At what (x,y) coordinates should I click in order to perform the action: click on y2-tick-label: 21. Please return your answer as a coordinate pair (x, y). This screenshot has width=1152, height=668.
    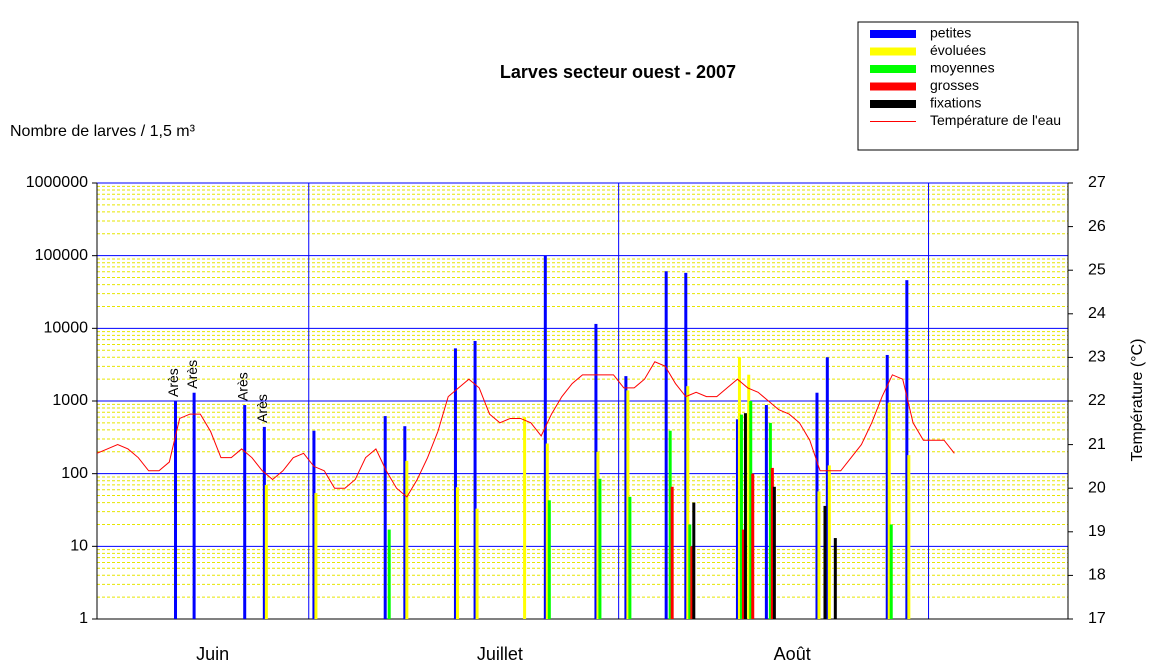
    Looking at the image, I should click on (1097, 444).